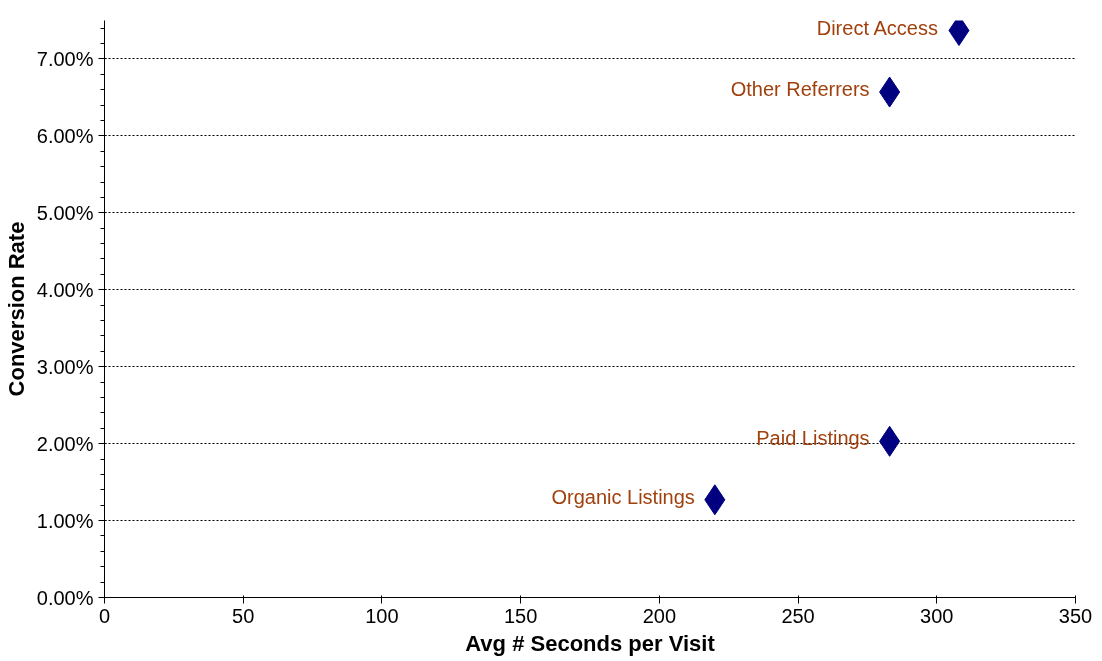  I want to click on x-tick-label: 350, so click(1075, 615).